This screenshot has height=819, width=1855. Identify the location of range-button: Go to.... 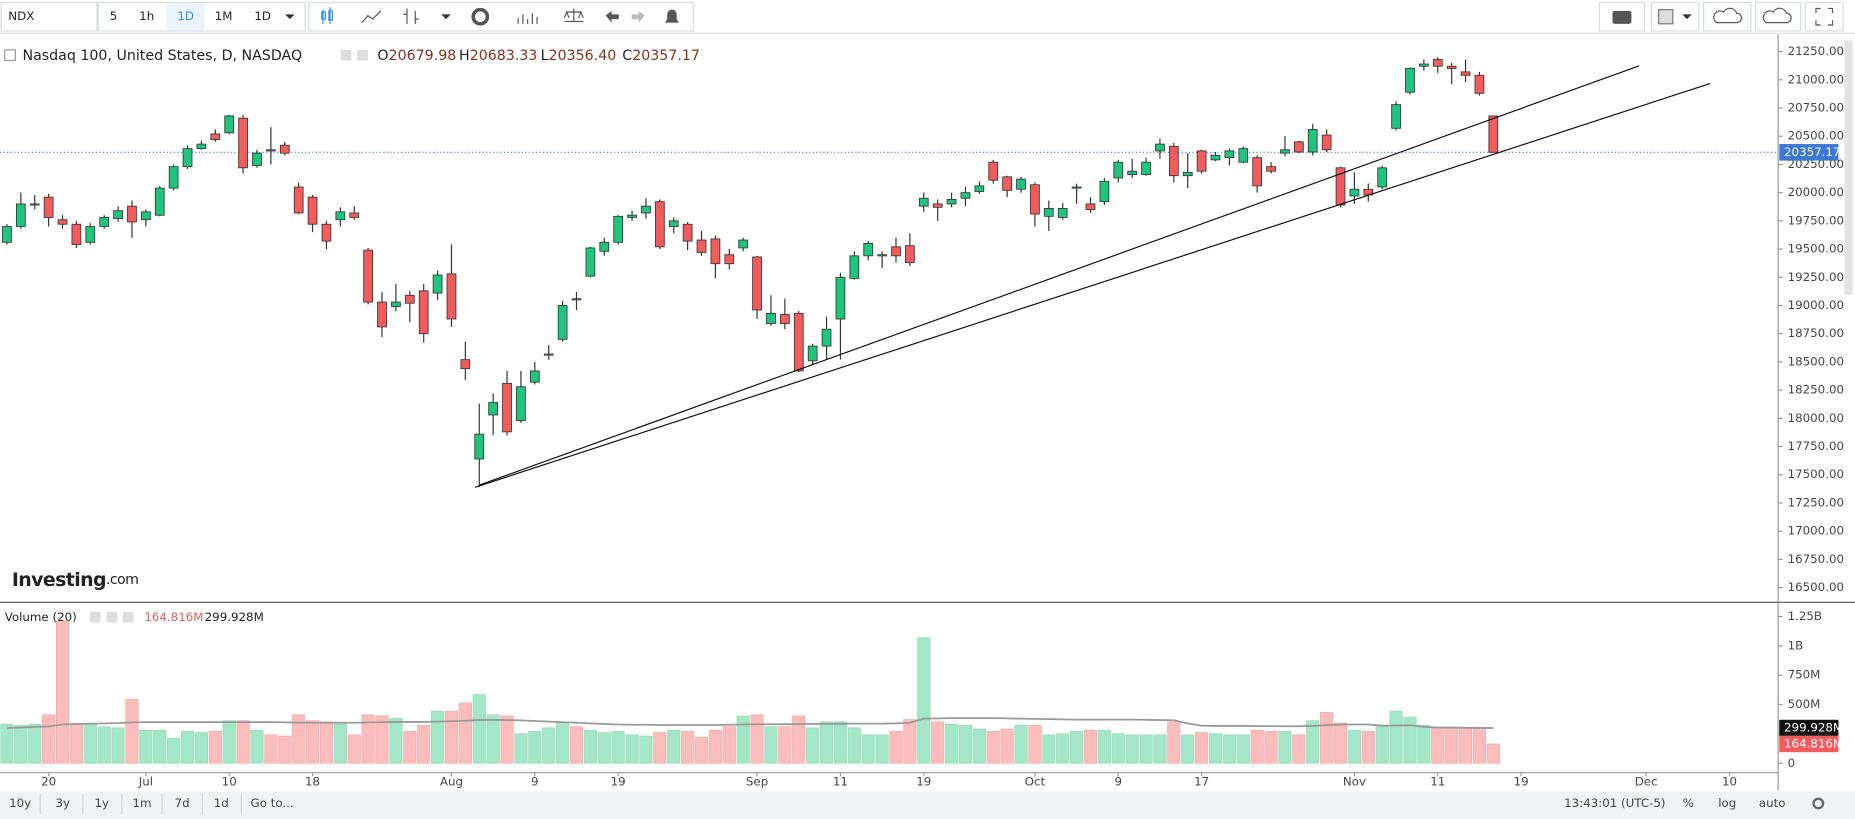
(272, 803).